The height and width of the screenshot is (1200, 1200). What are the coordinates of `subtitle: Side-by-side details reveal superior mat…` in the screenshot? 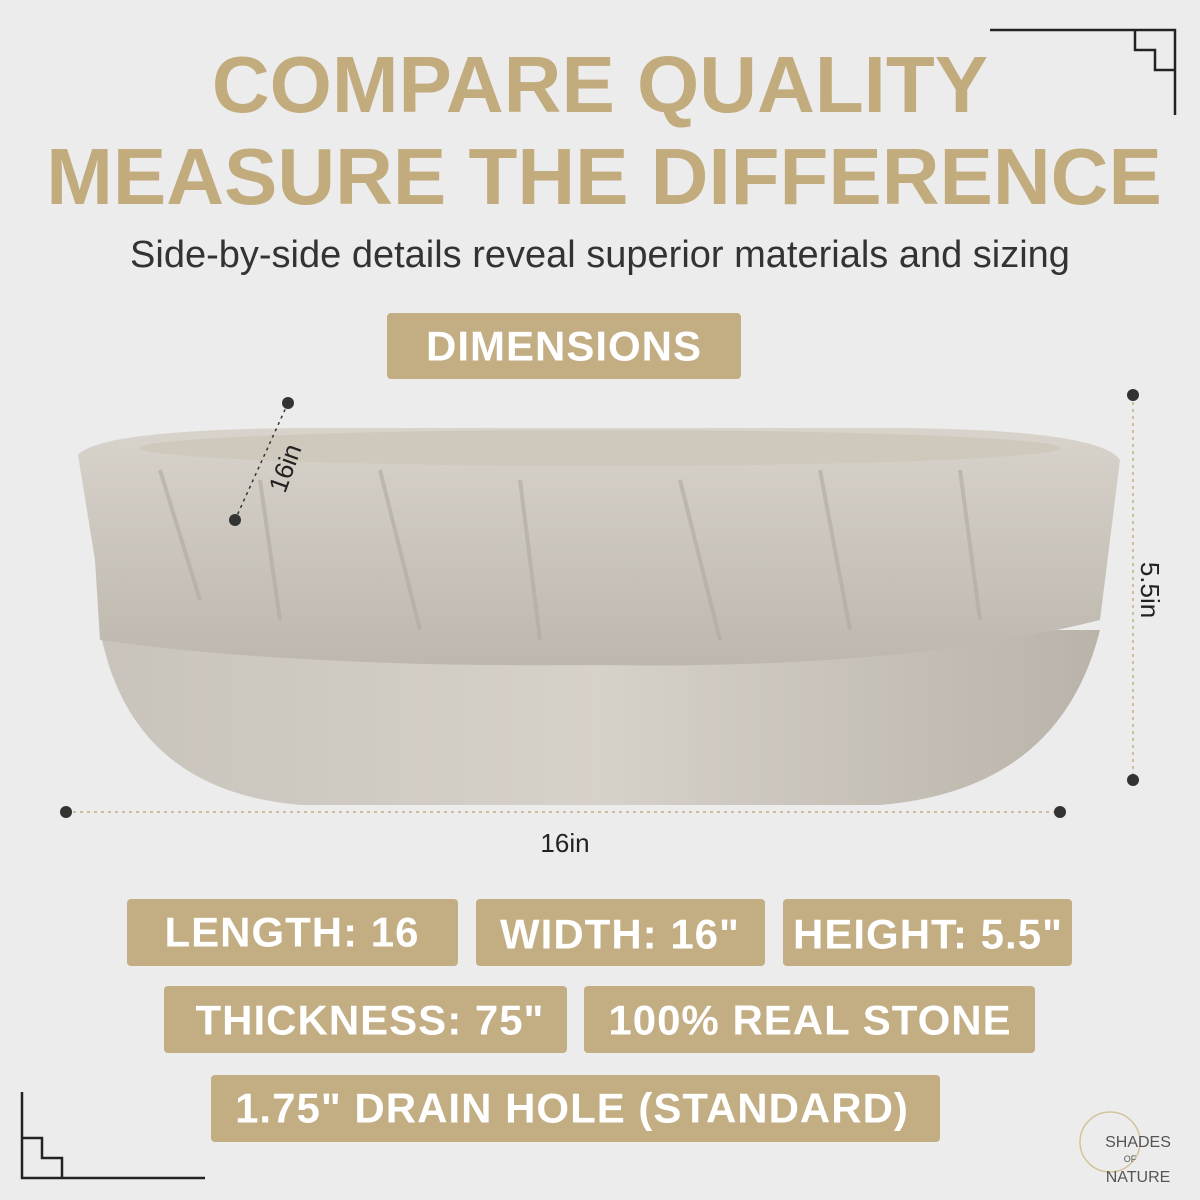 It's located at (600, 255).